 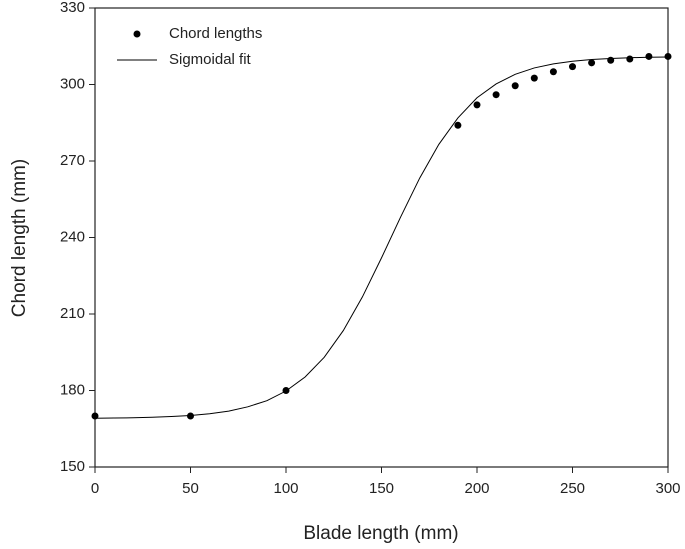 I want to click on y-tick-label: 180, so click(x=72, y=389).